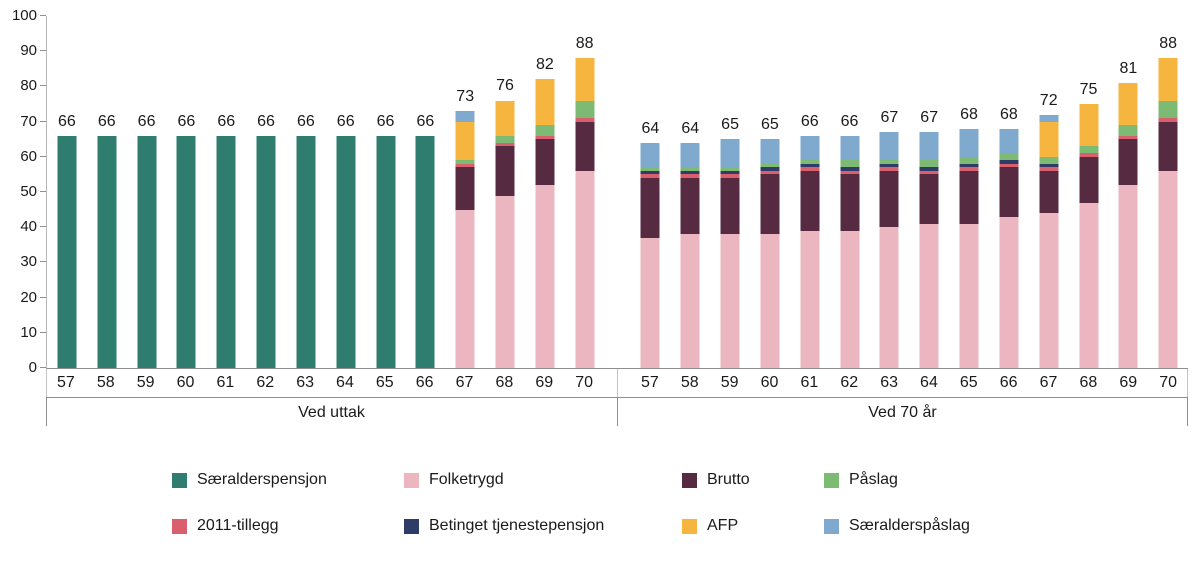  I want to click on bar-slot: 75, so click(1089, 192).